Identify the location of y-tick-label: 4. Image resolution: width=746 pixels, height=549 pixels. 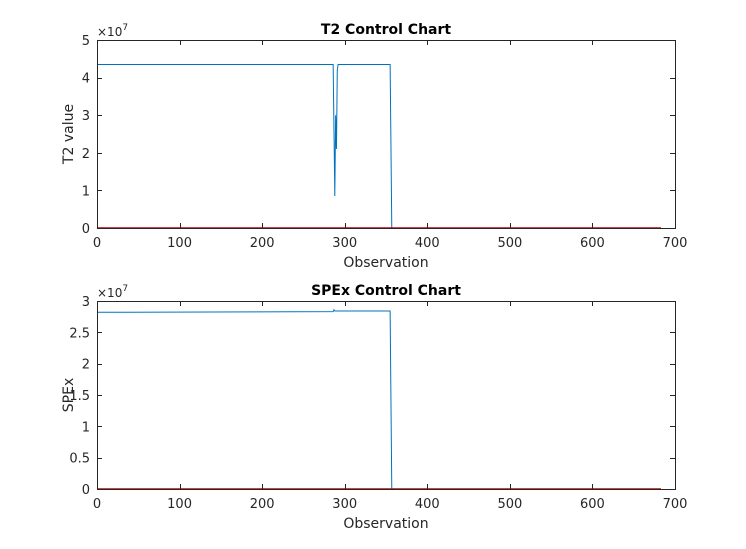
(86, 79).